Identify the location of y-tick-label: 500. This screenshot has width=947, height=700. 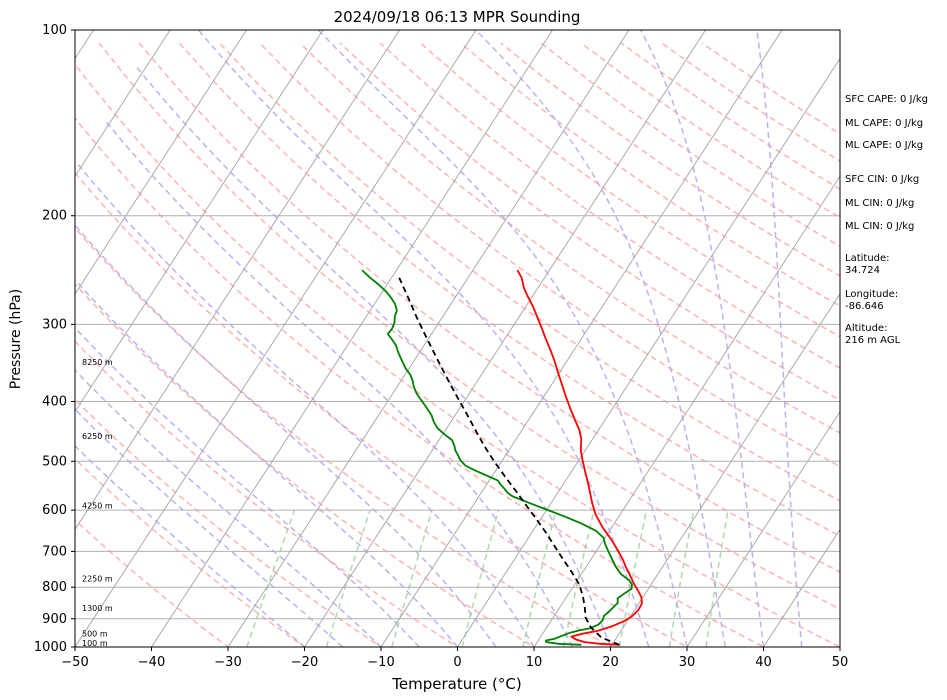
(54, 461).